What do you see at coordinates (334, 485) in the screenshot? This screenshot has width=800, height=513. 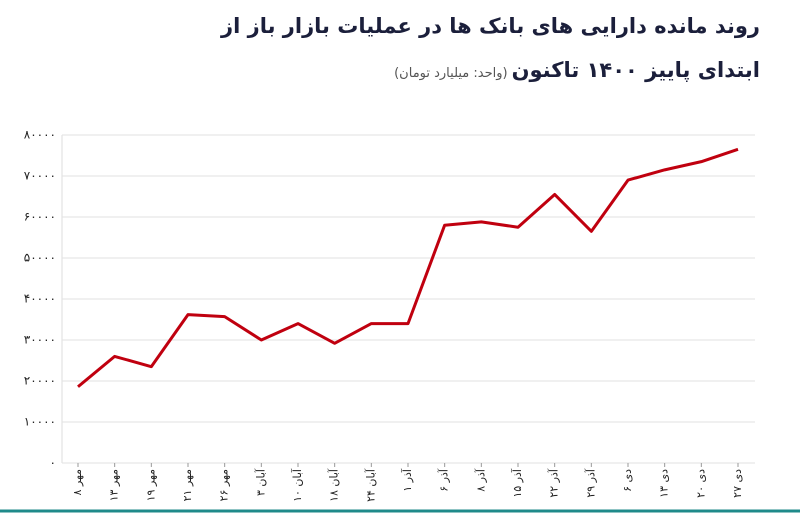 I see `x-tick-label: ۱۸ آبان` at bounding box center [334, 485].